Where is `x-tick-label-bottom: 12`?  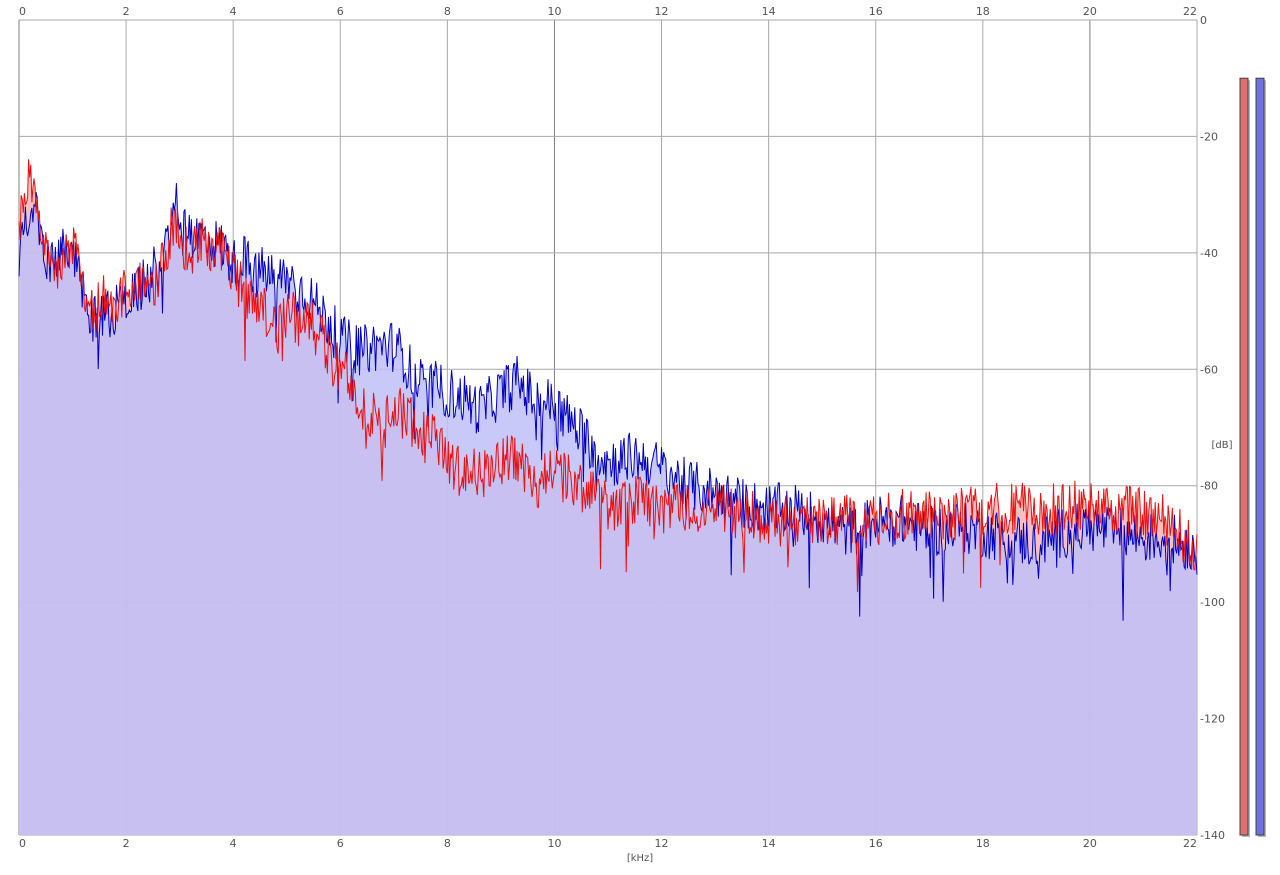
x-tick-label-bottom: 12 is located at coordinates (662, 843).